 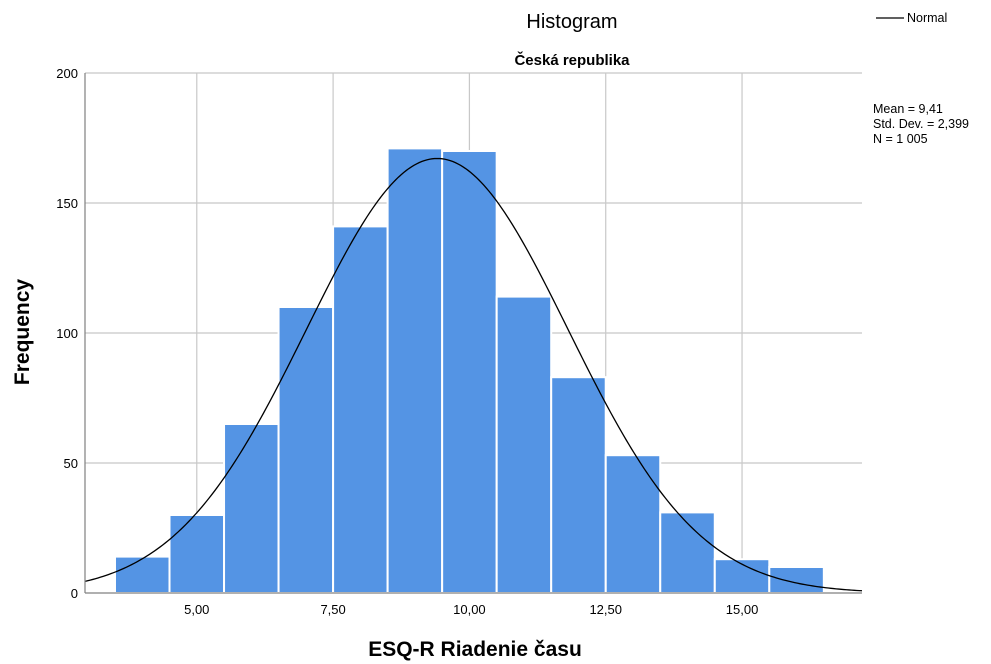 I want to click on stat-n: N = 1 005, so click(x=900, y=139).